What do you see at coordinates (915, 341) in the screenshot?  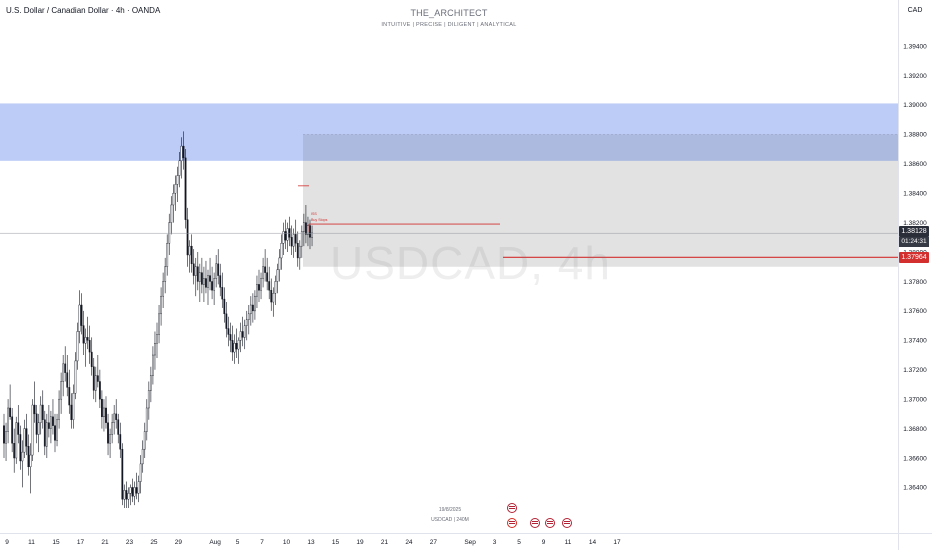 I see `y-tick-label: 1.37400` at bounding box center [915, 341].